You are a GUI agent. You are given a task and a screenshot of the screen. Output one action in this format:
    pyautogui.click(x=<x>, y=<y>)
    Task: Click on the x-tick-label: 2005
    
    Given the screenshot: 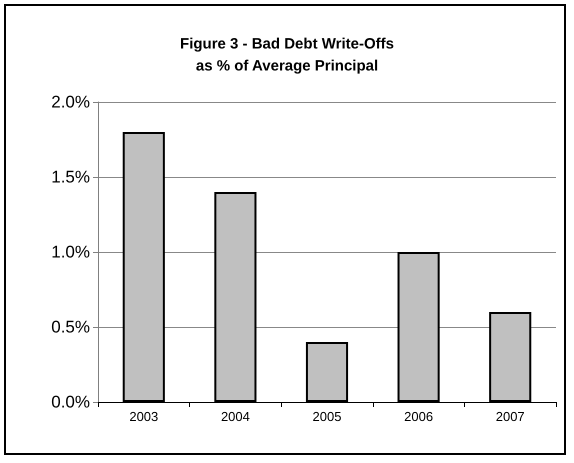 What is the action you would take?
    pyautogui.click(x=327, y=416)
    